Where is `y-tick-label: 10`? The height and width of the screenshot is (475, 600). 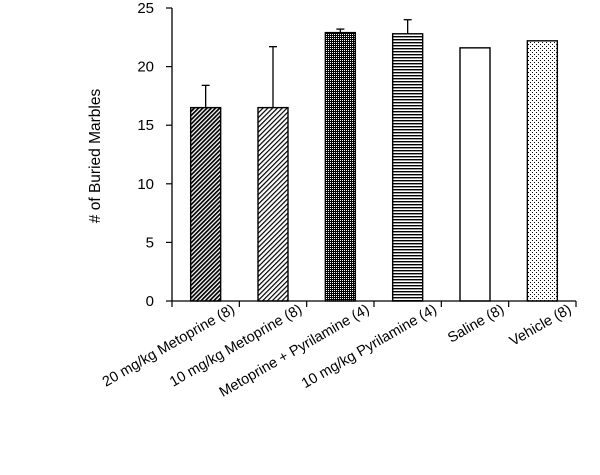 y-tick-label: 10 is located at coordinates (145, 184).